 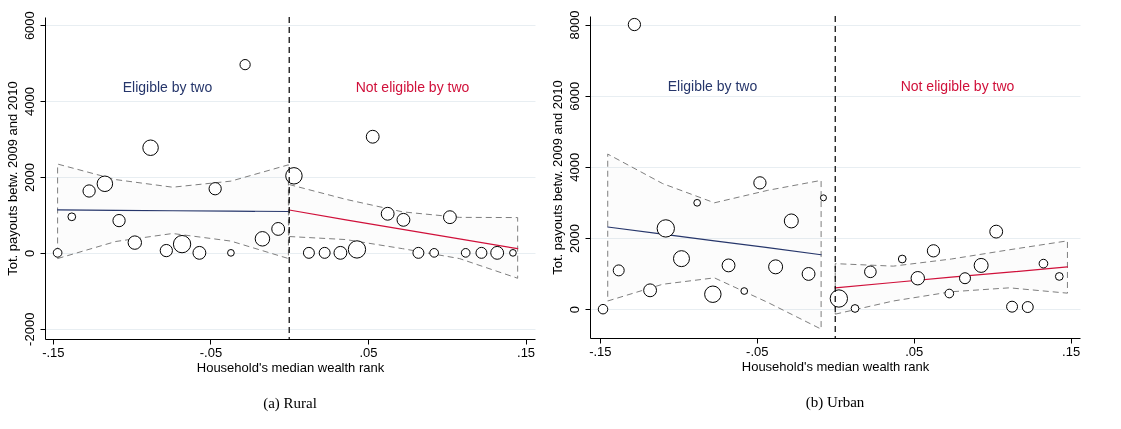 I want to click on text: (b) Urban, so click(x=835, y=402).